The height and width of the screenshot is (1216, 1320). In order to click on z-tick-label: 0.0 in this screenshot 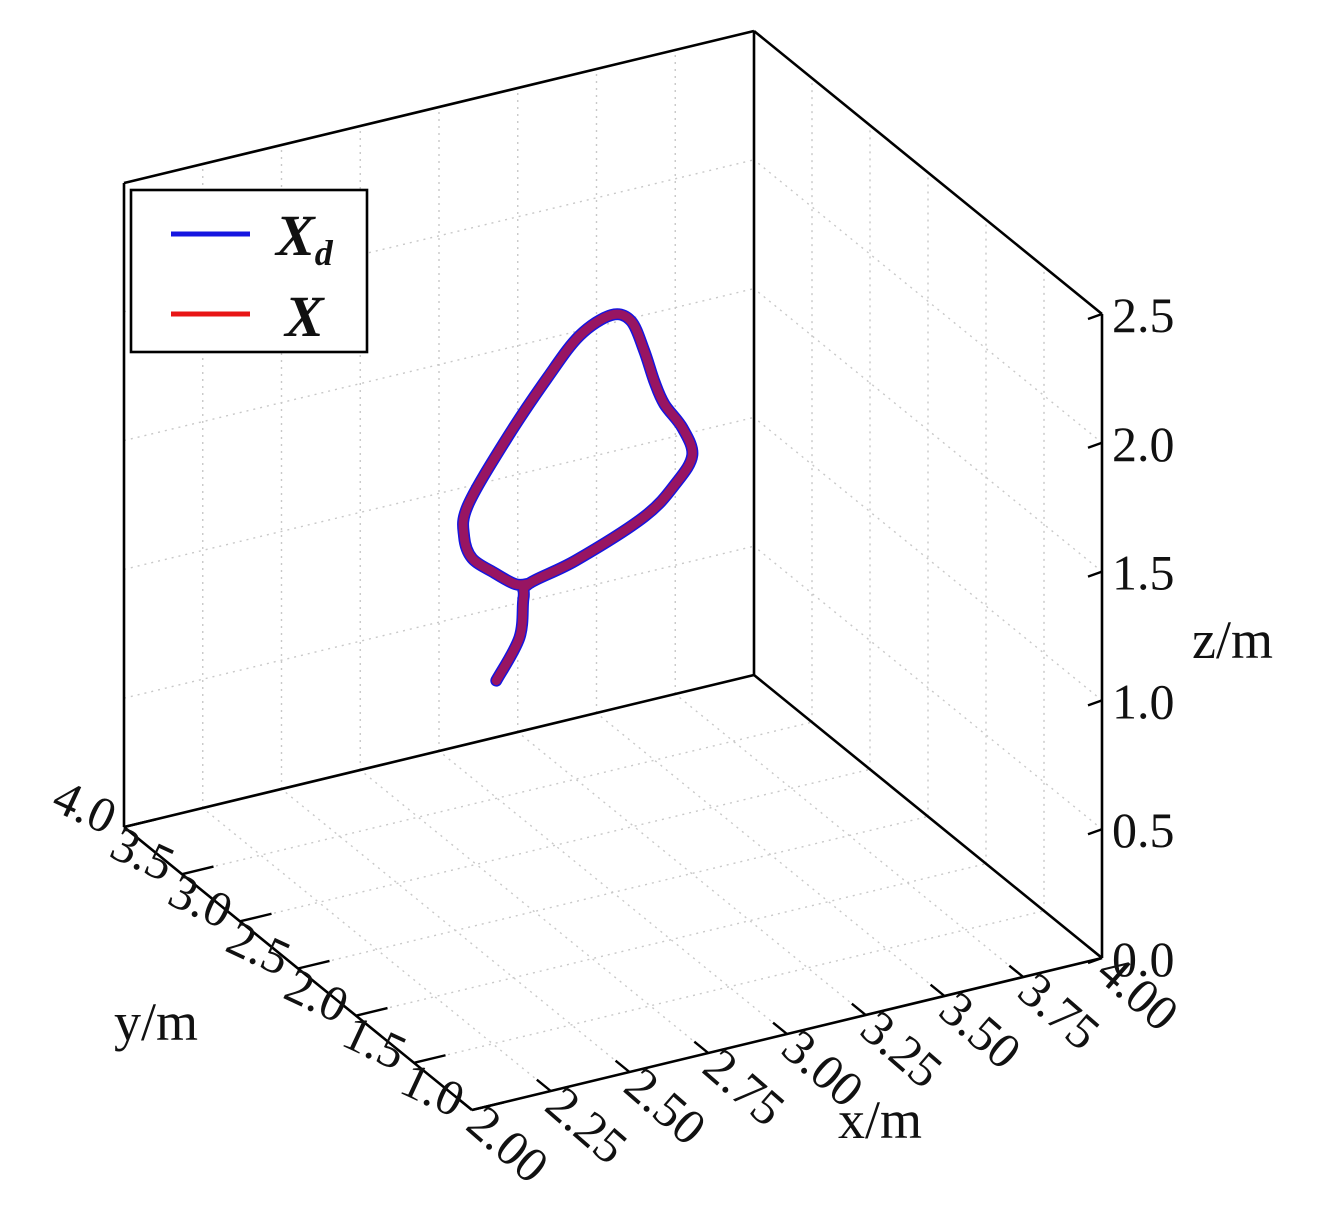, I will do `click(1143, 959)`.